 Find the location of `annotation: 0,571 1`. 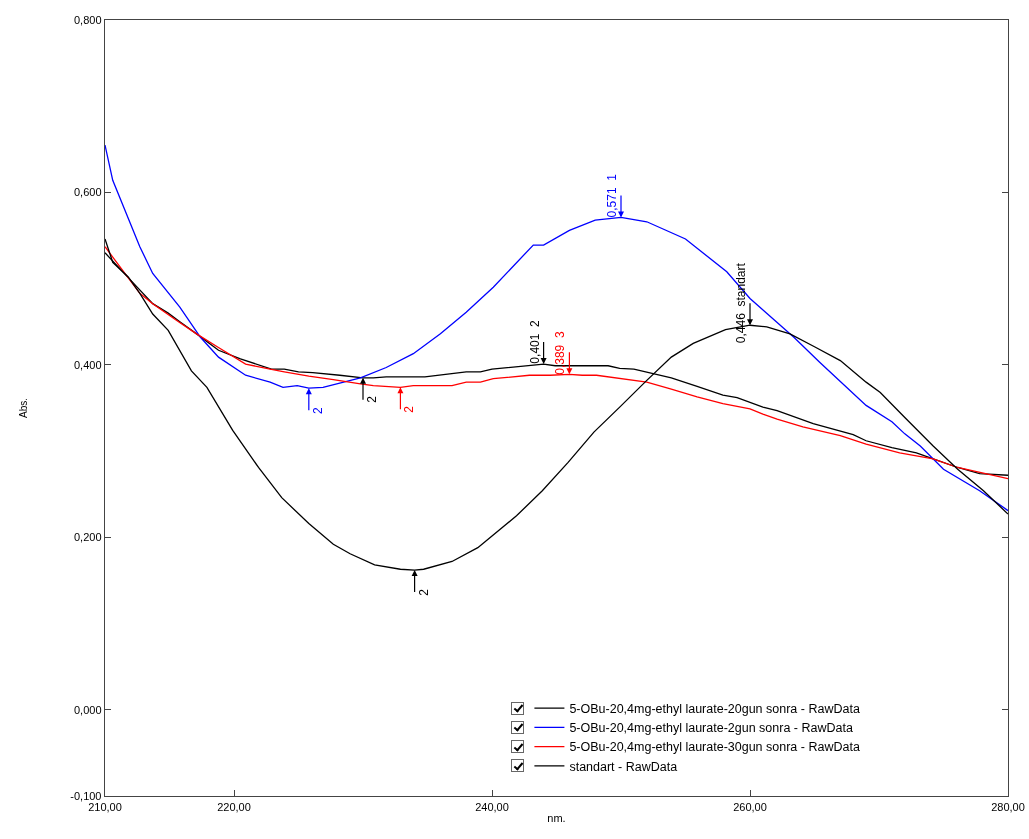

annotation: 0,571 1 is located at coordinates (611, 195).